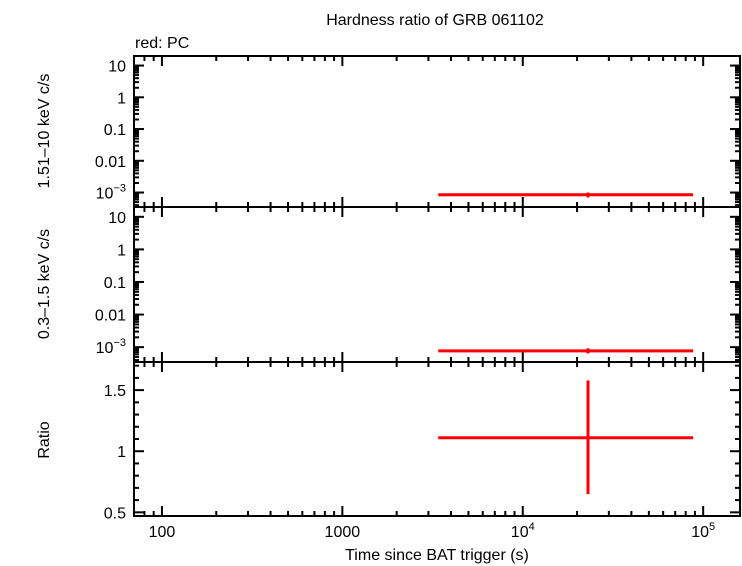 The height and width of the screenshot is (566, 742). What do you see at coordinates (115, 391) in the screenshot?
I see `y-tick-label: 1.5` at bounding box center [115, 391].